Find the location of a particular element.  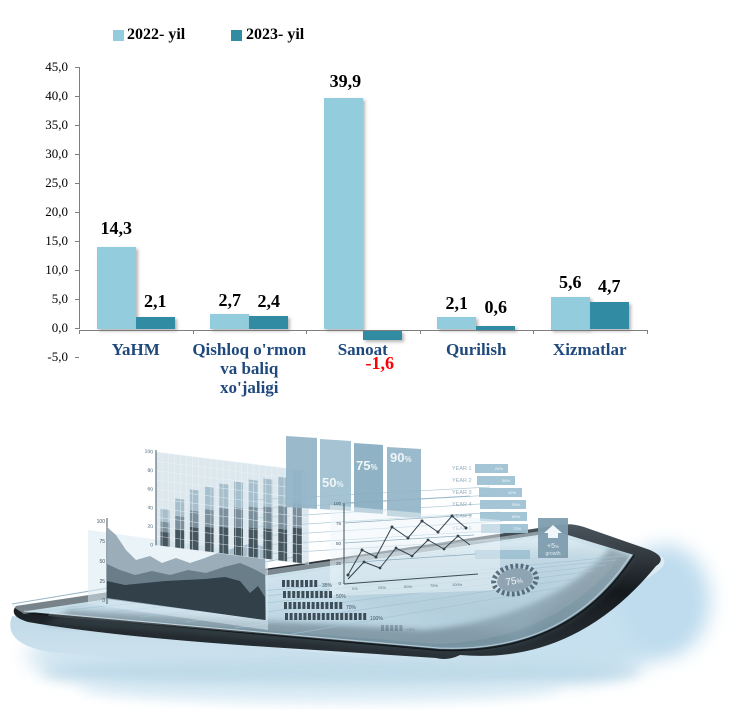

svg-text: 65% is located at coordinates (516, 516).